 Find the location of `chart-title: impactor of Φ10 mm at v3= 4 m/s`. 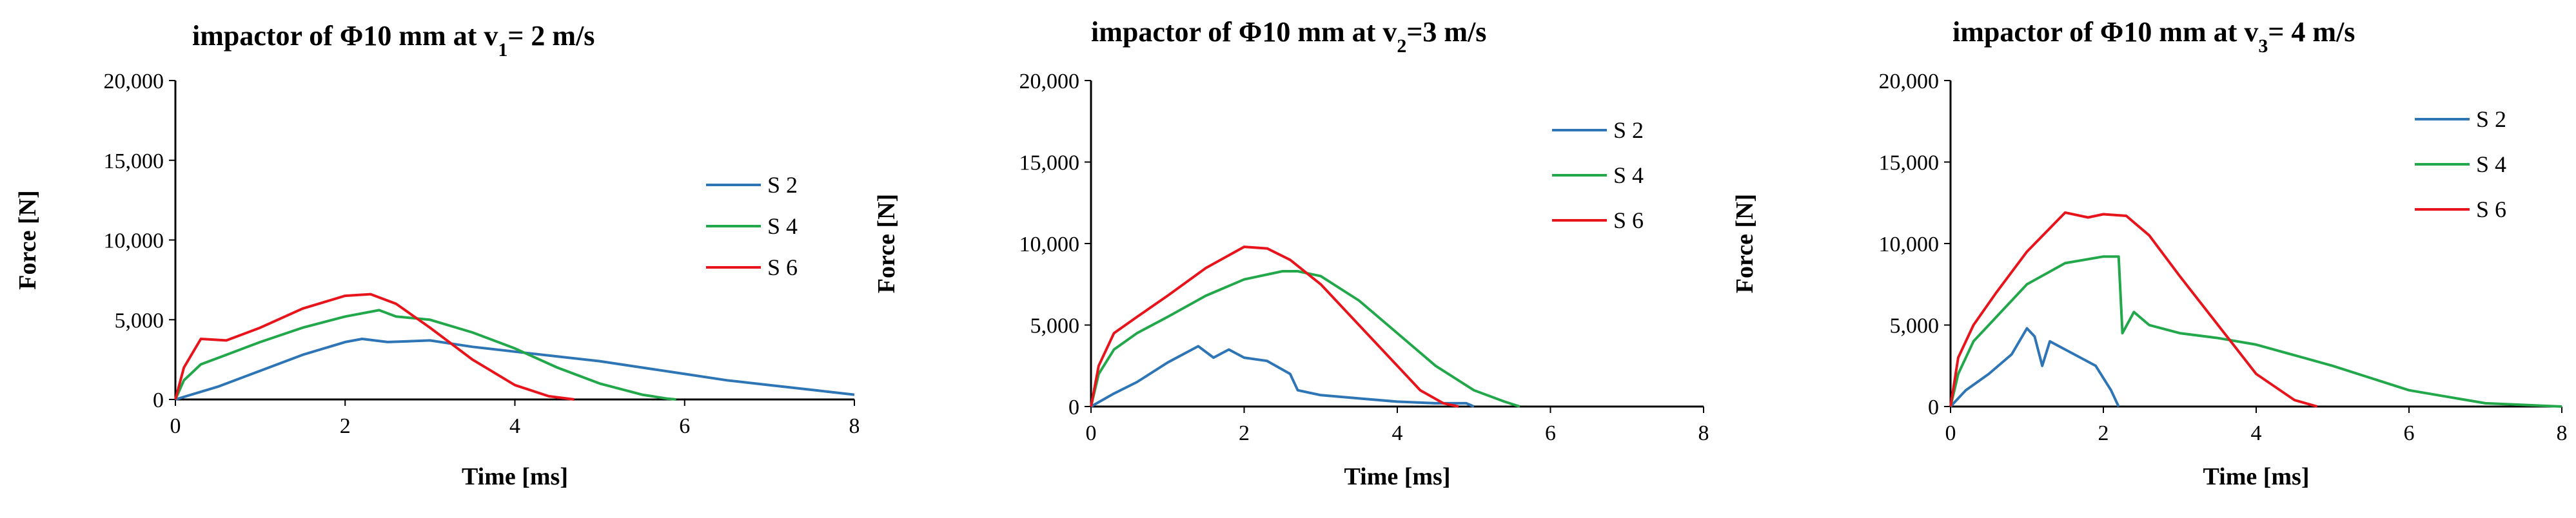

chart-title: impactor of Φ10 mm at v3= 4 m/s is located at coordinates (2153, 36).